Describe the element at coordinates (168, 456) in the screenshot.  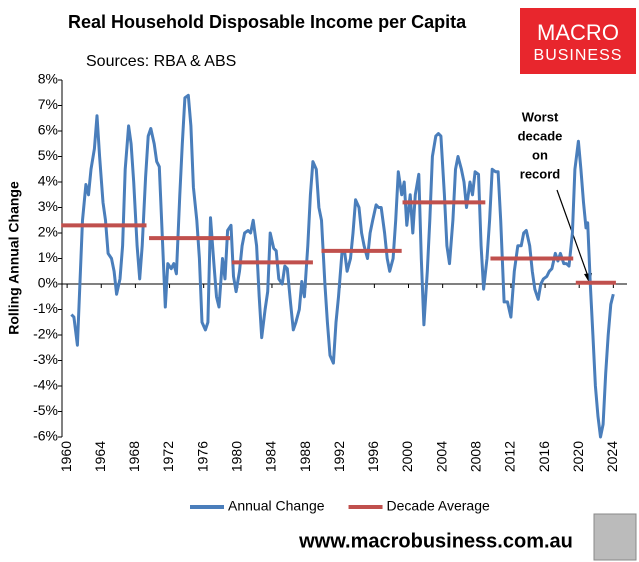
I see `x-tick-label: 1972` at that location.